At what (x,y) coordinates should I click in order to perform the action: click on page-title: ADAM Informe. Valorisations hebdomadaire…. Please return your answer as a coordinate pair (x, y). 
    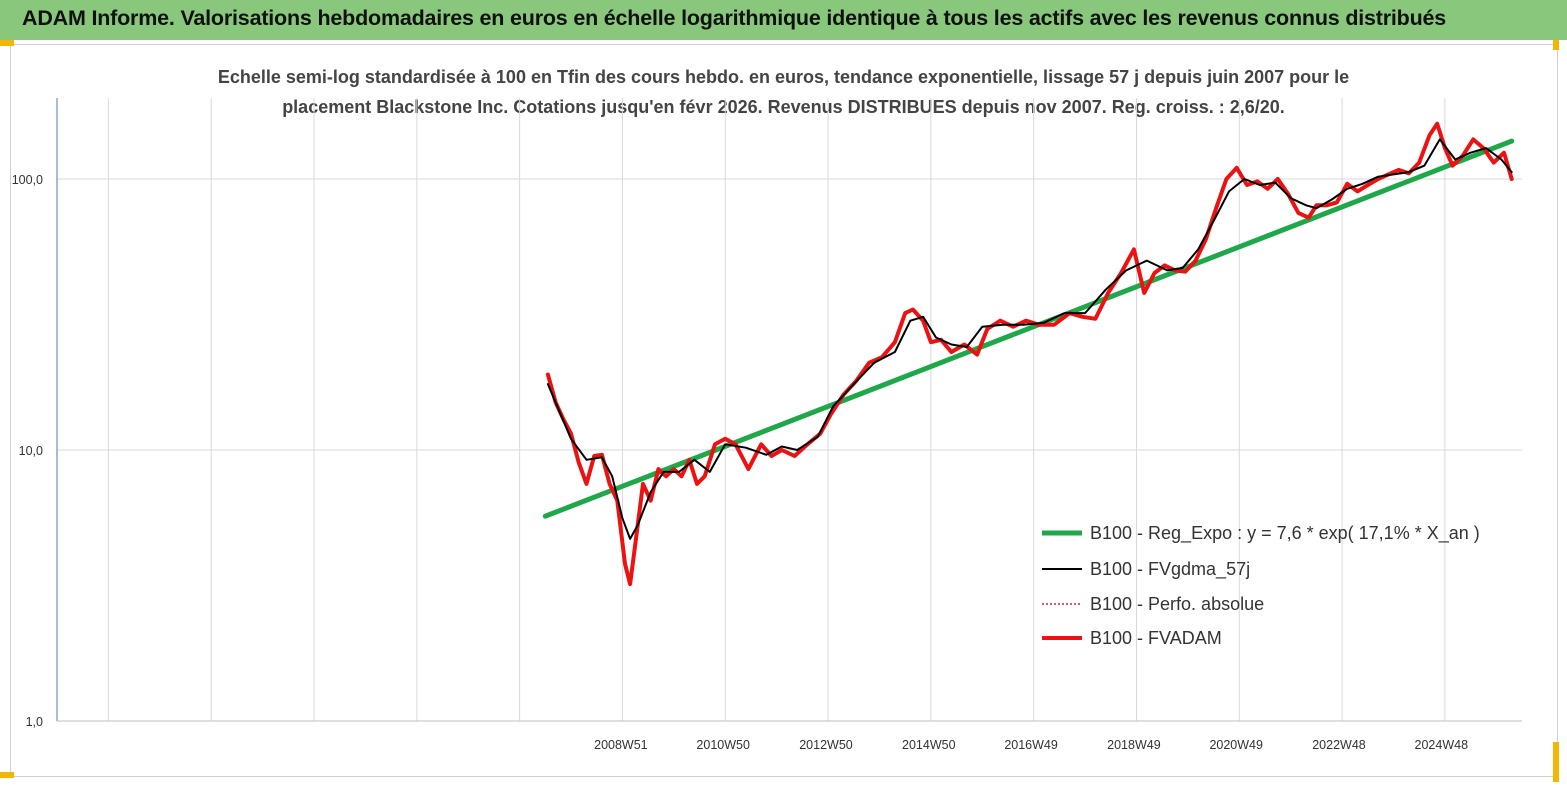
    Looking at the image, I should click on (734, 18).